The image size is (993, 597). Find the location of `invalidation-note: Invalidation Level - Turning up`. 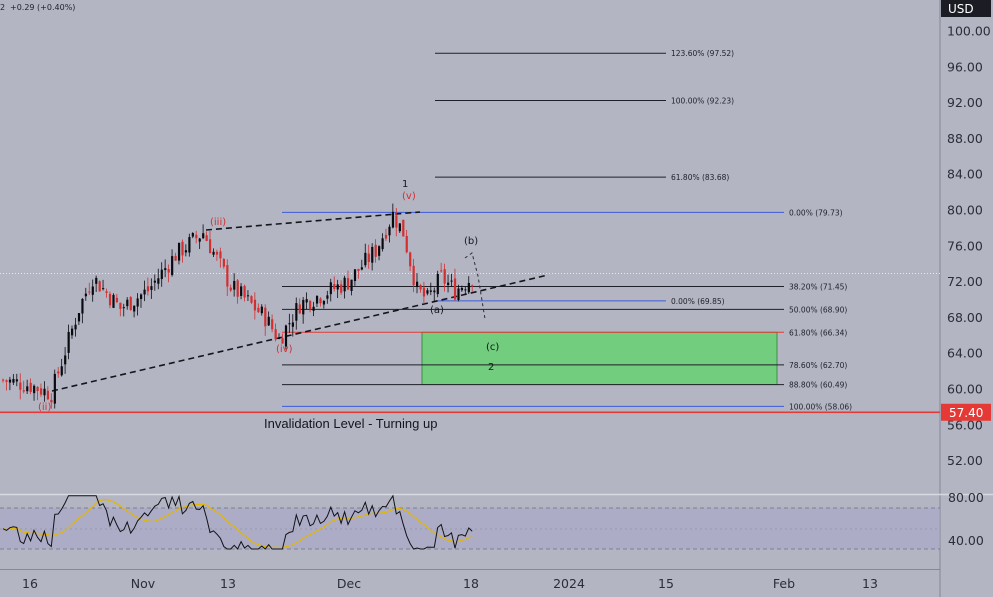

invalidation-note: Invalidation Level - Turning up is located at coordinates (350, 423).